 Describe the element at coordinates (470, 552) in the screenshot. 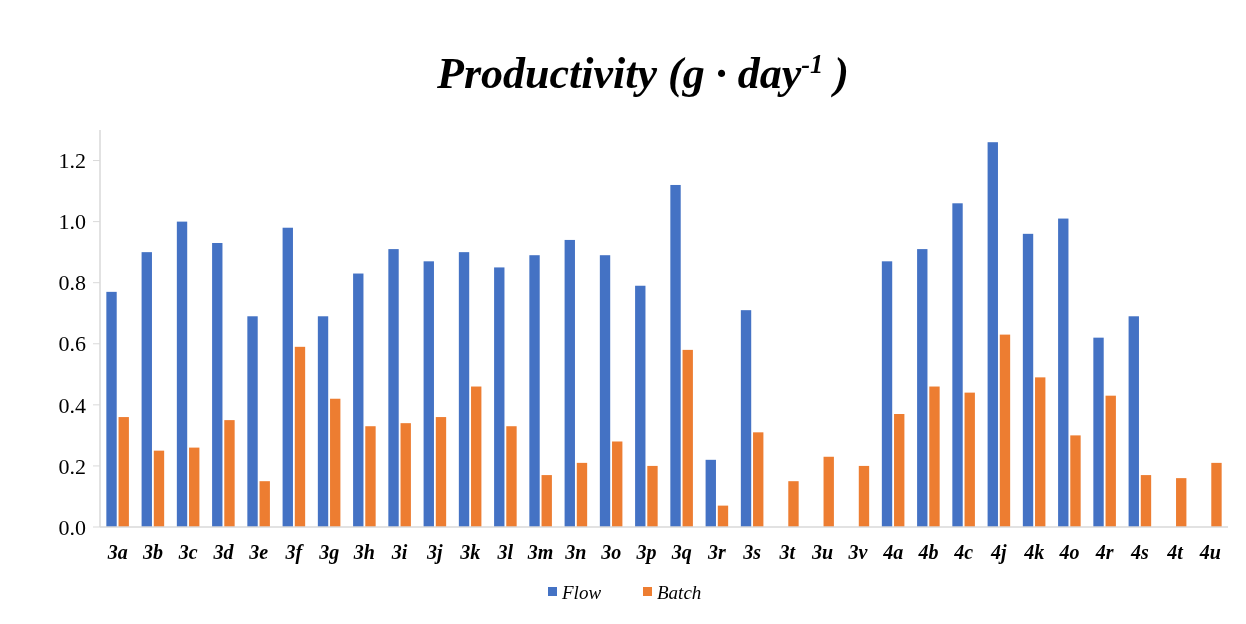

I see `x-tick-label: 3k` at that location.